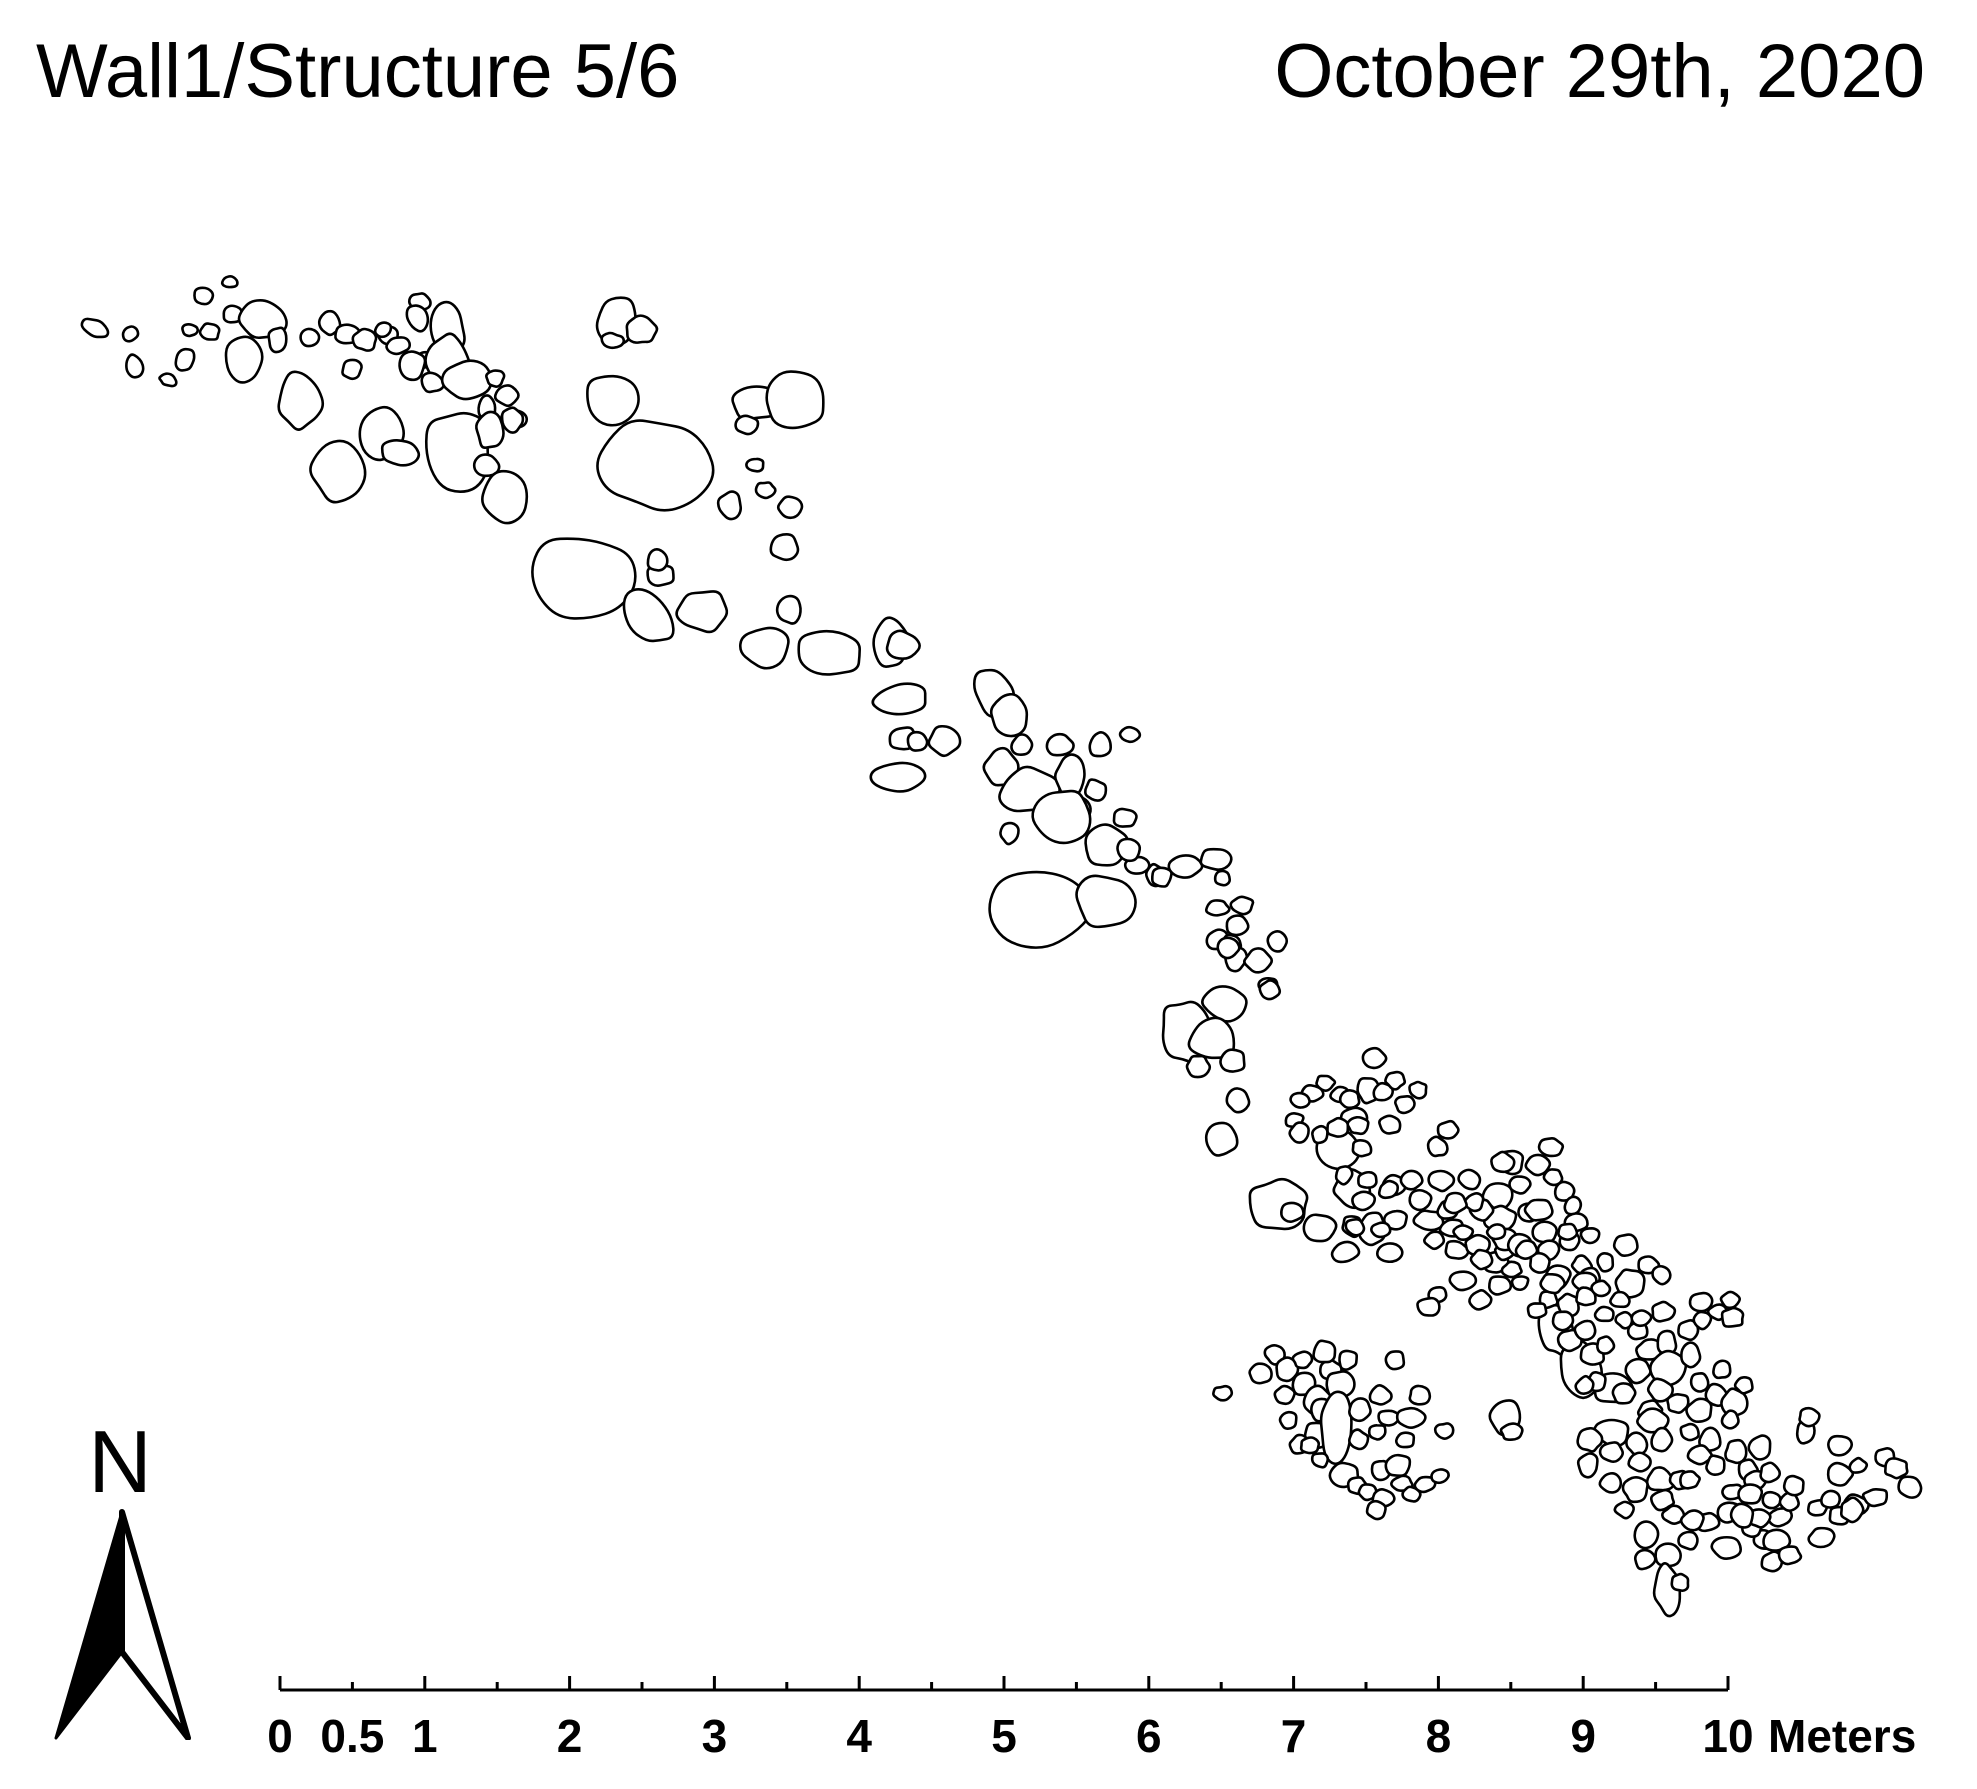  I want to click on scale-tick-label: 4, so click(859, 1736).